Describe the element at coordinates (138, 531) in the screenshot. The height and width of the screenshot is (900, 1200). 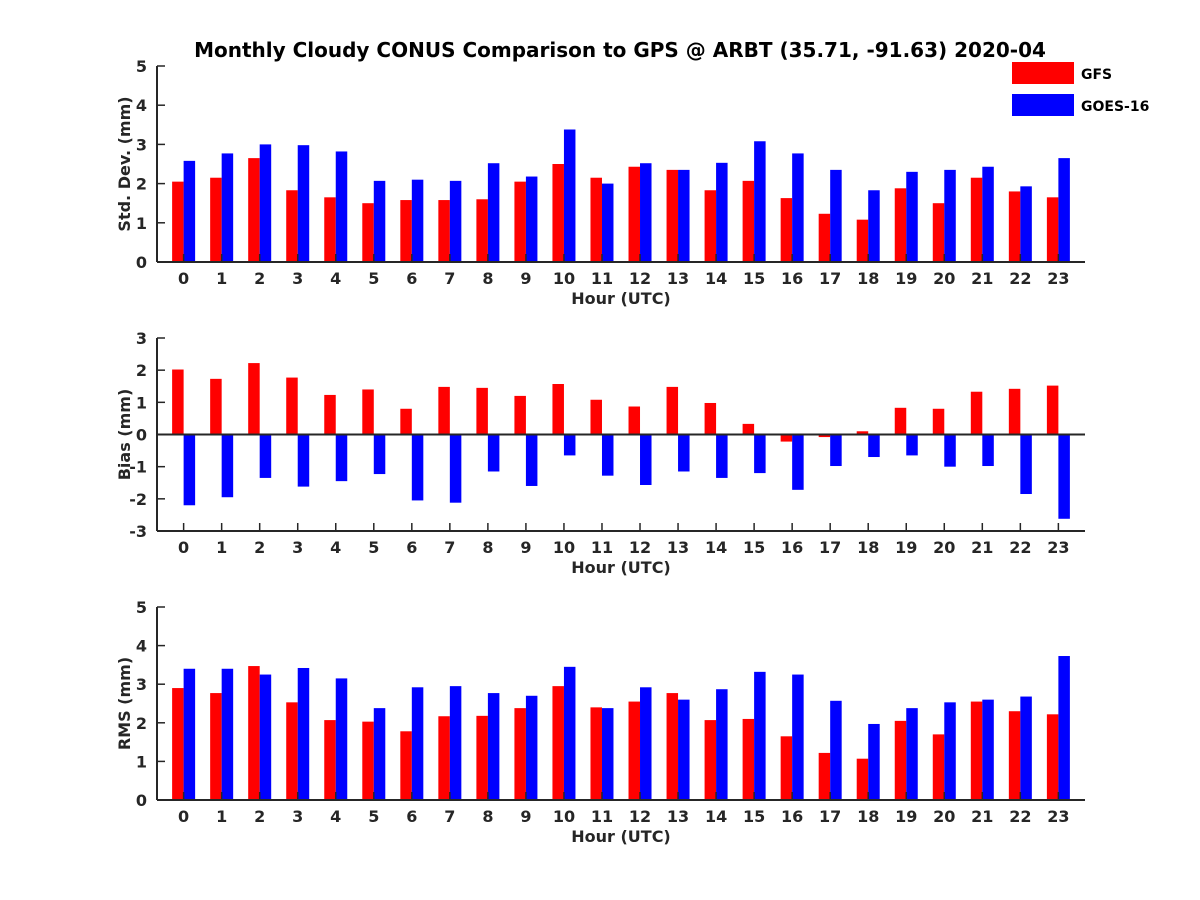
I see `y-tick-label: -3` at that location.